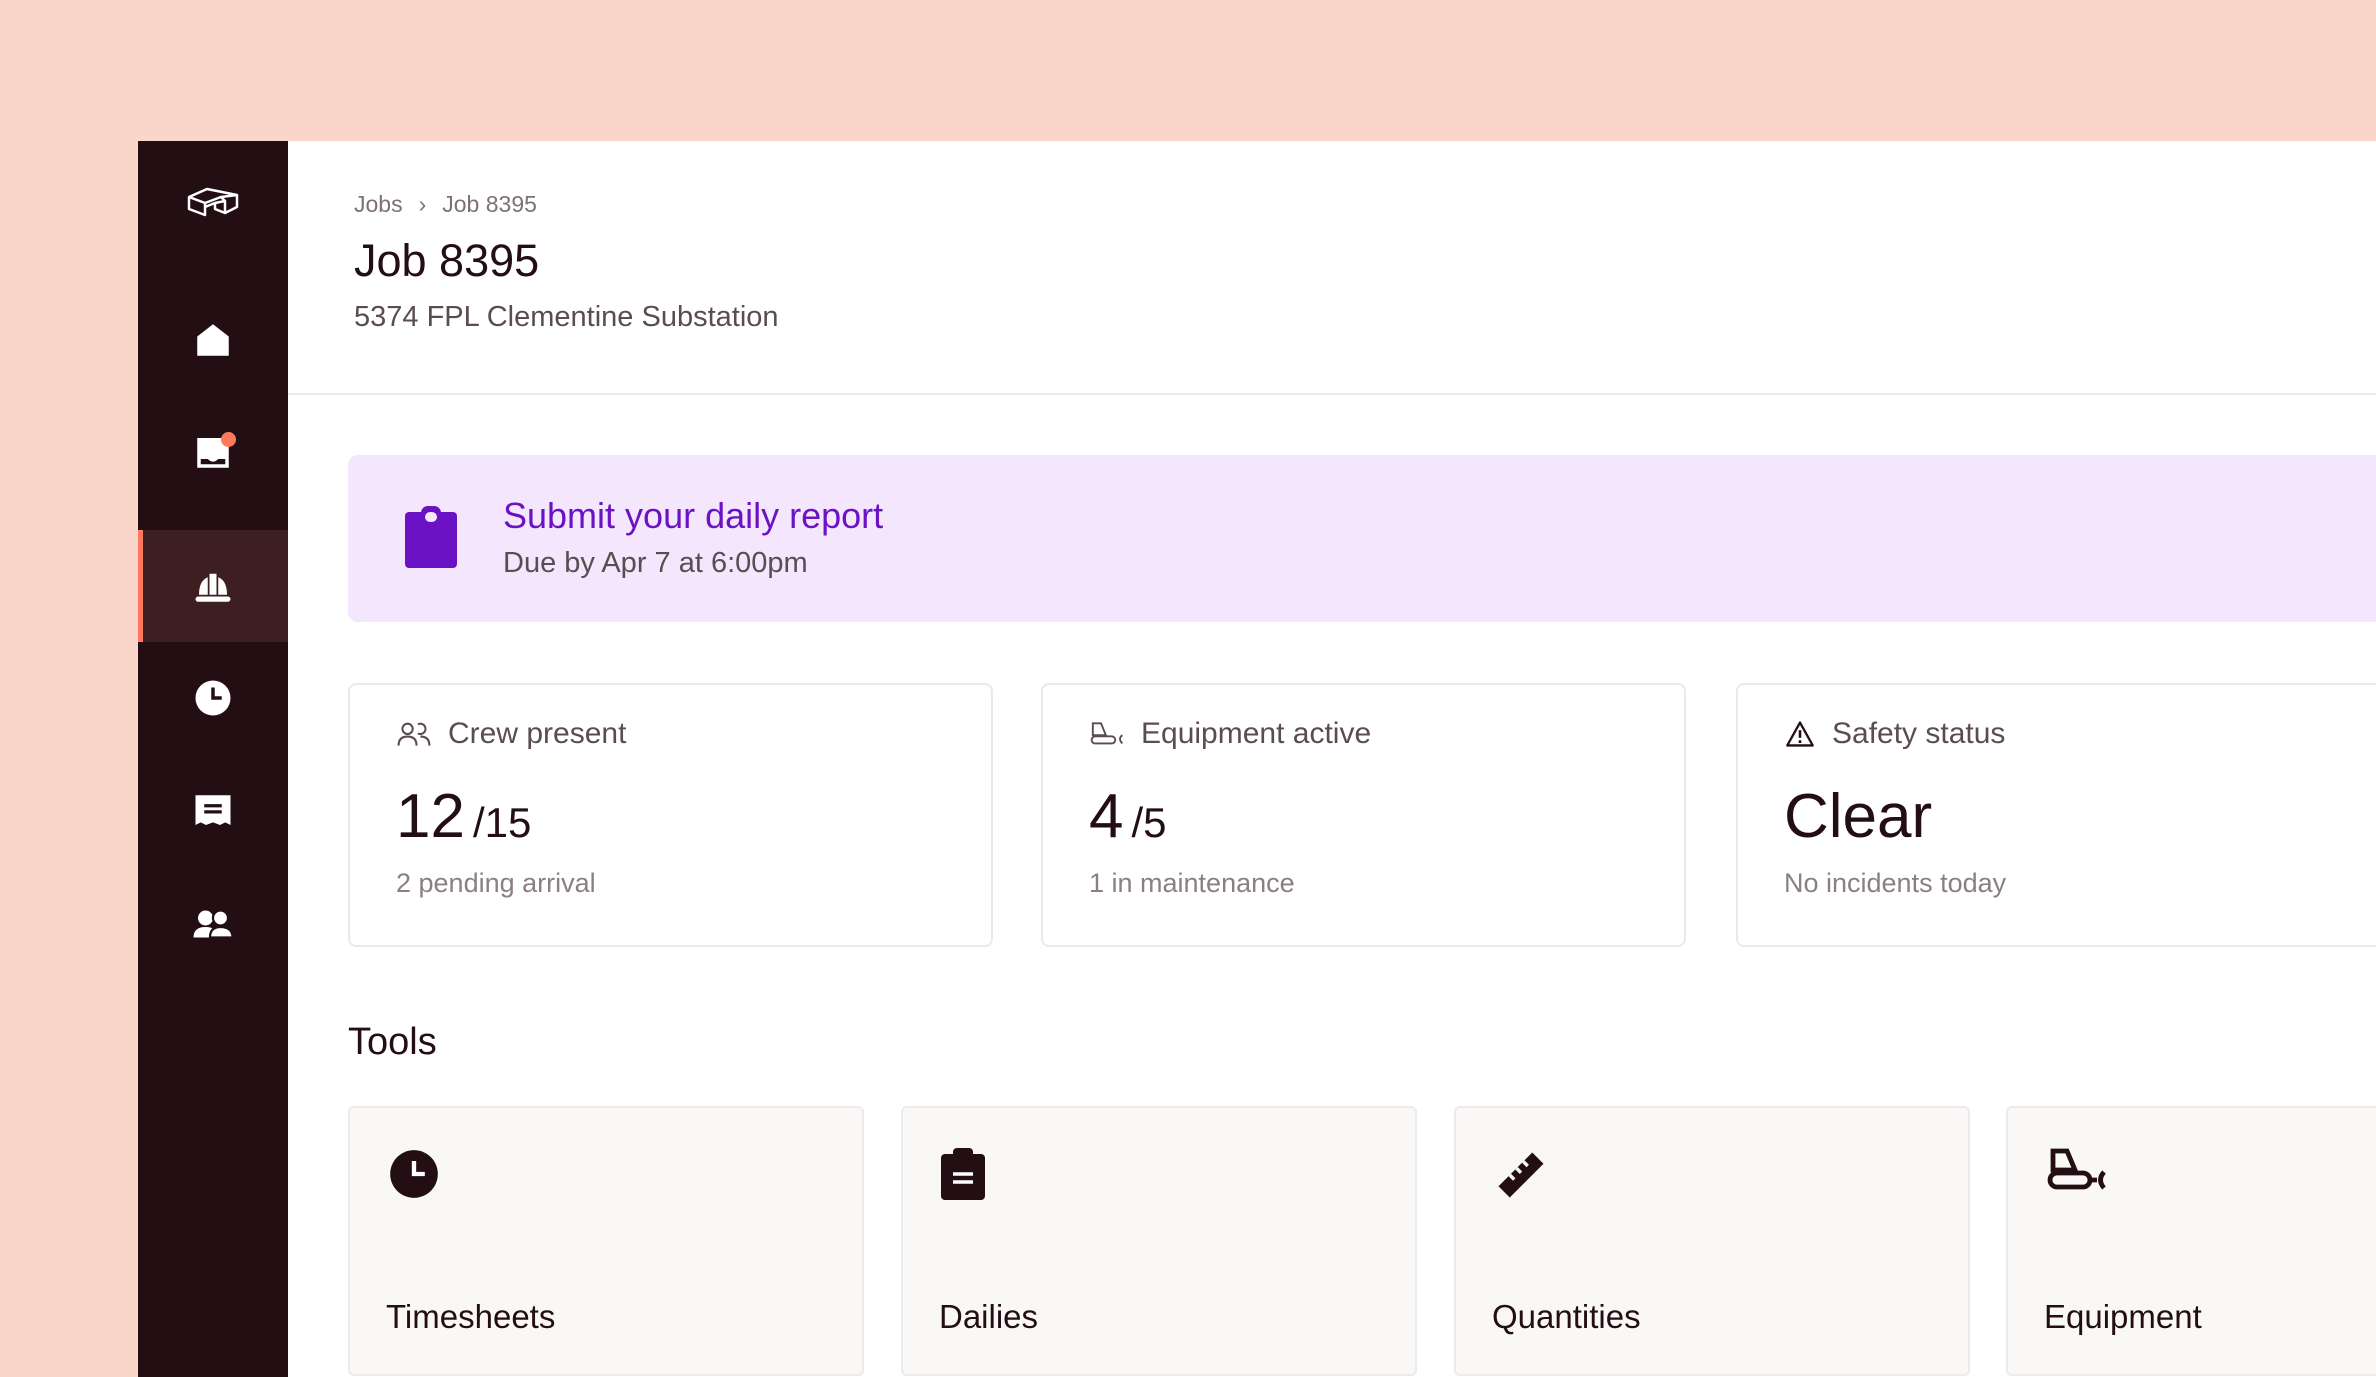 The height and width of the screenshot is (1377, 2376). Describe the element at coordinates (670, 815) in the screenshot. I see `stat-card-crew: Crew present 12/15 2 pending arrival` at that location.